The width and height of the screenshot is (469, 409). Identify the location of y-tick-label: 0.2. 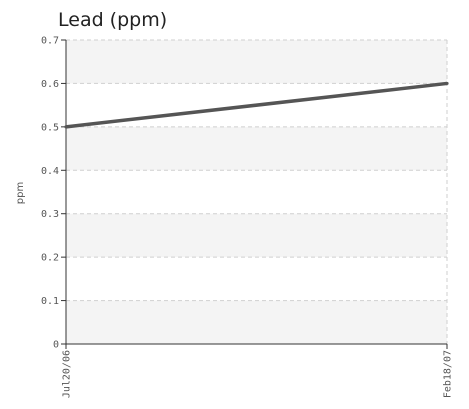
(50, 258).